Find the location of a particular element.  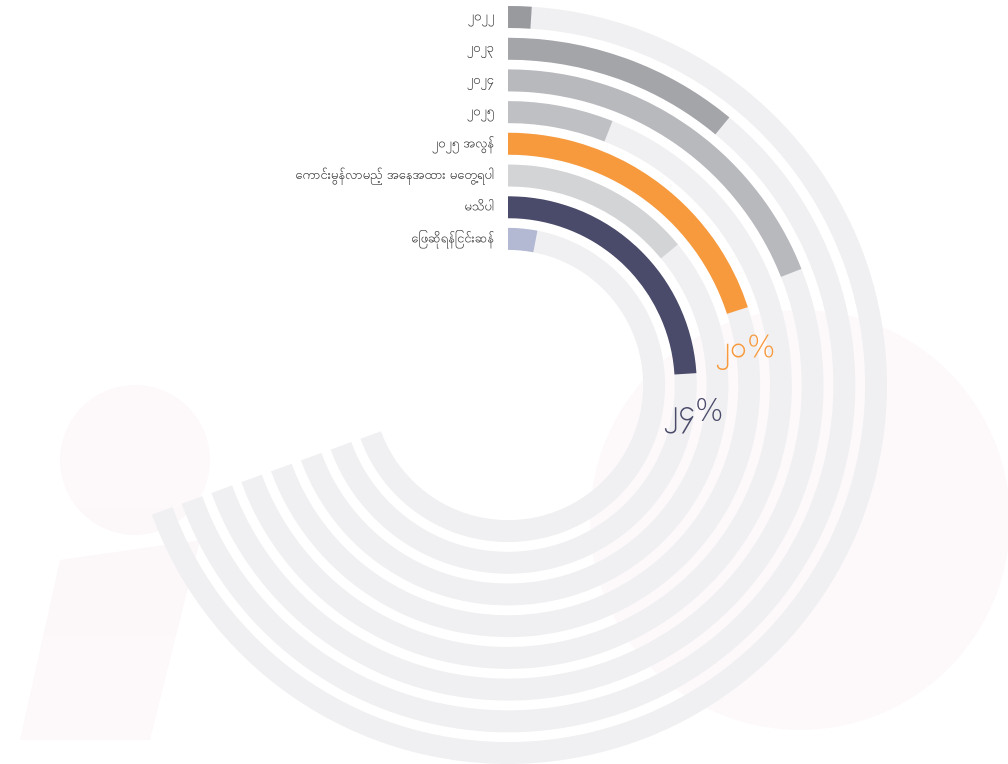

category-label: ၂၀၂၃ is located at coordinates (480, 49).